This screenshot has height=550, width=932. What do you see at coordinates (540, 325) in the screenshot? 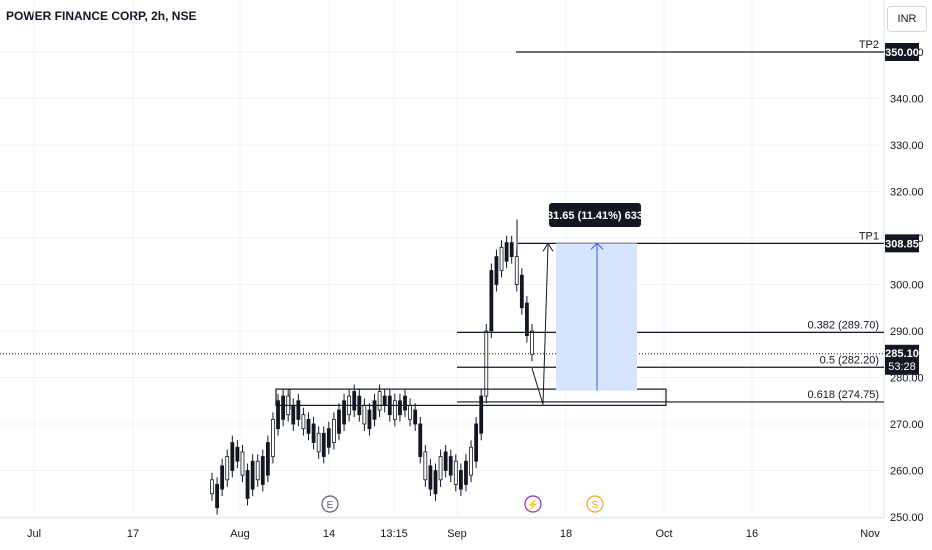
I see `path-arrow` at bounding box center [540, 325].